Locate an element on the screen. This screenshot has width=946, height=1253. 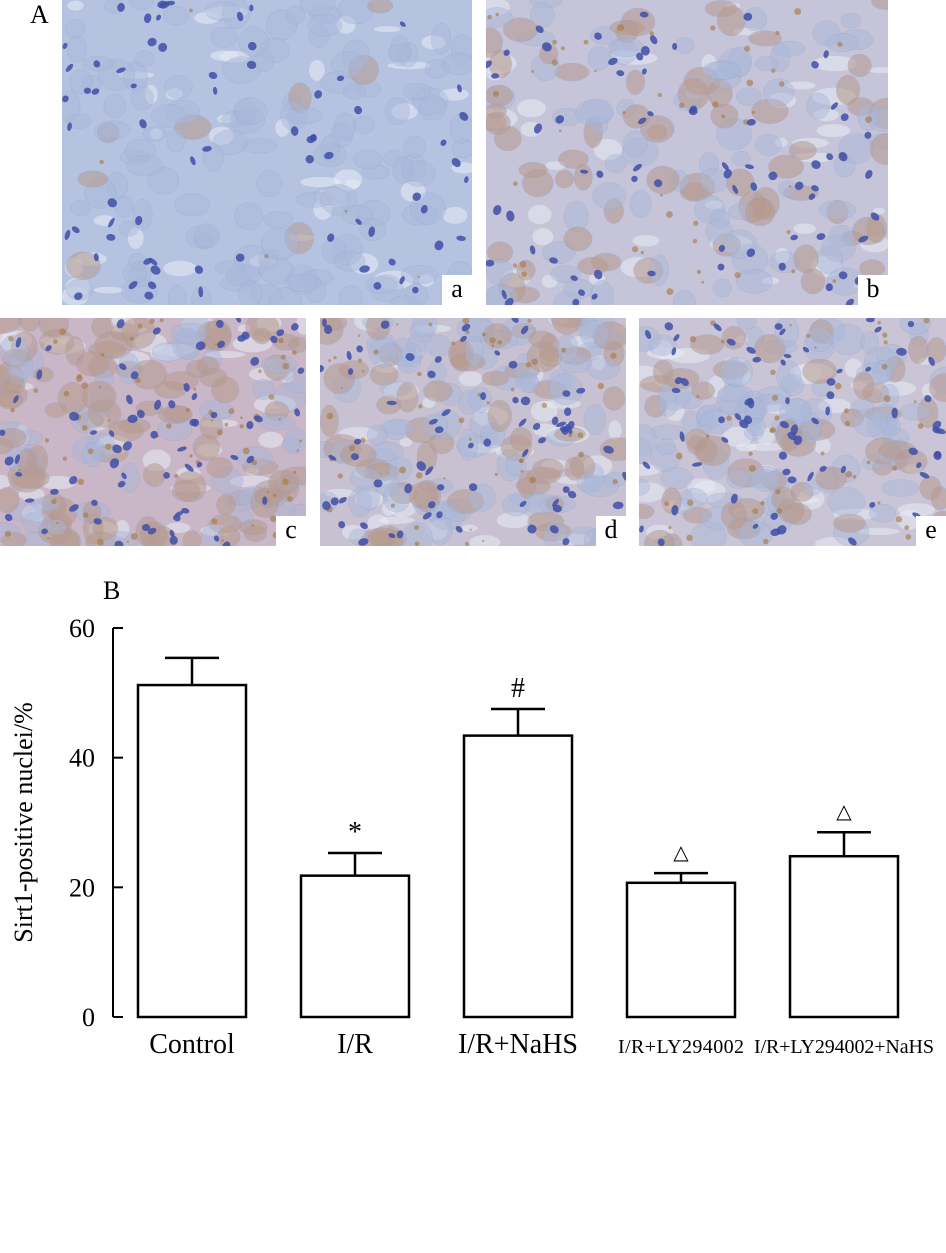
x-tick-label-1: I/R is located at coordinates (355, 1044).